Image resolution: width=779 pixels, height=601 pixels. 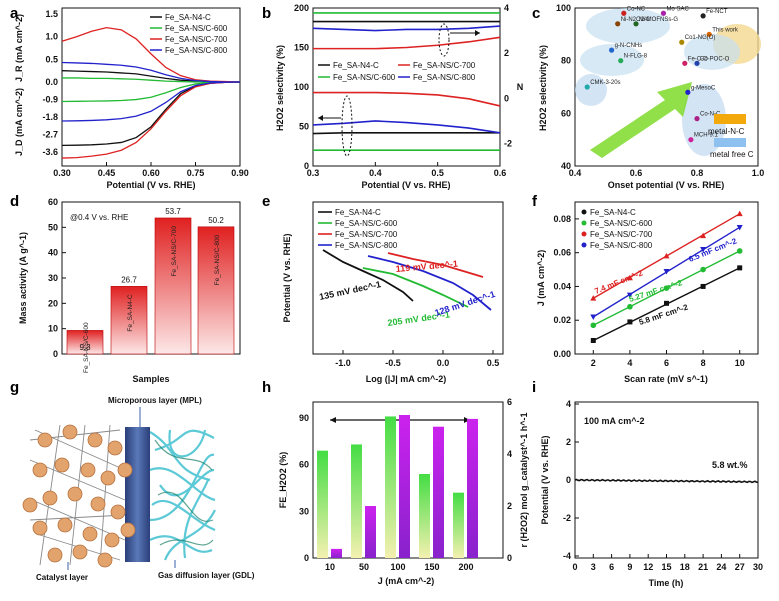 I want to click on panel-f-ytick-label: 0.00, so click(x=562, y=354).